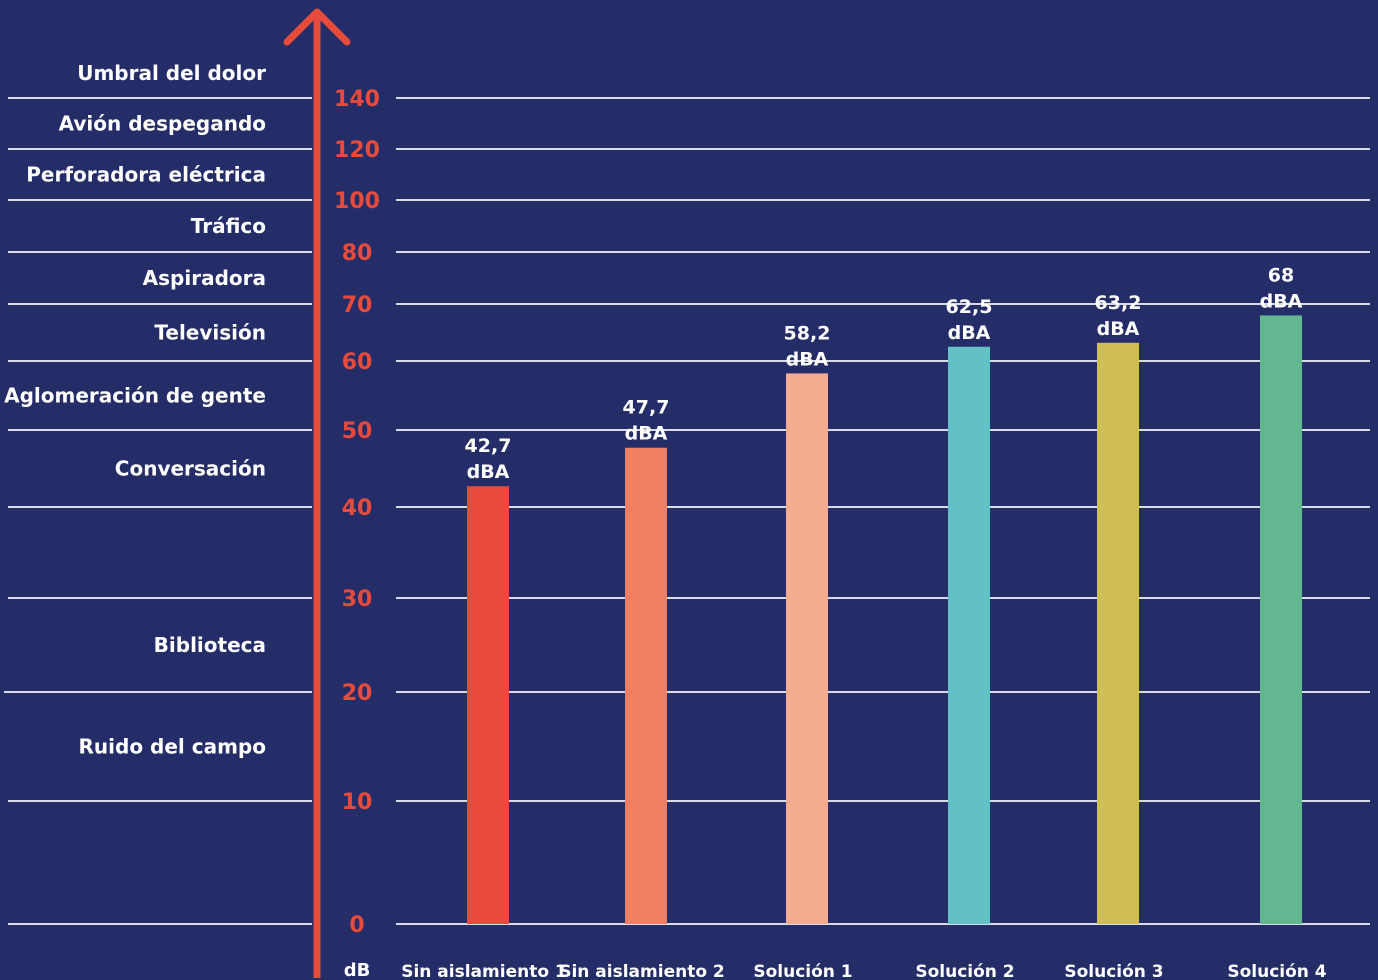  I want to click on reference-level-label: Aspiradora, so click(204, 278).